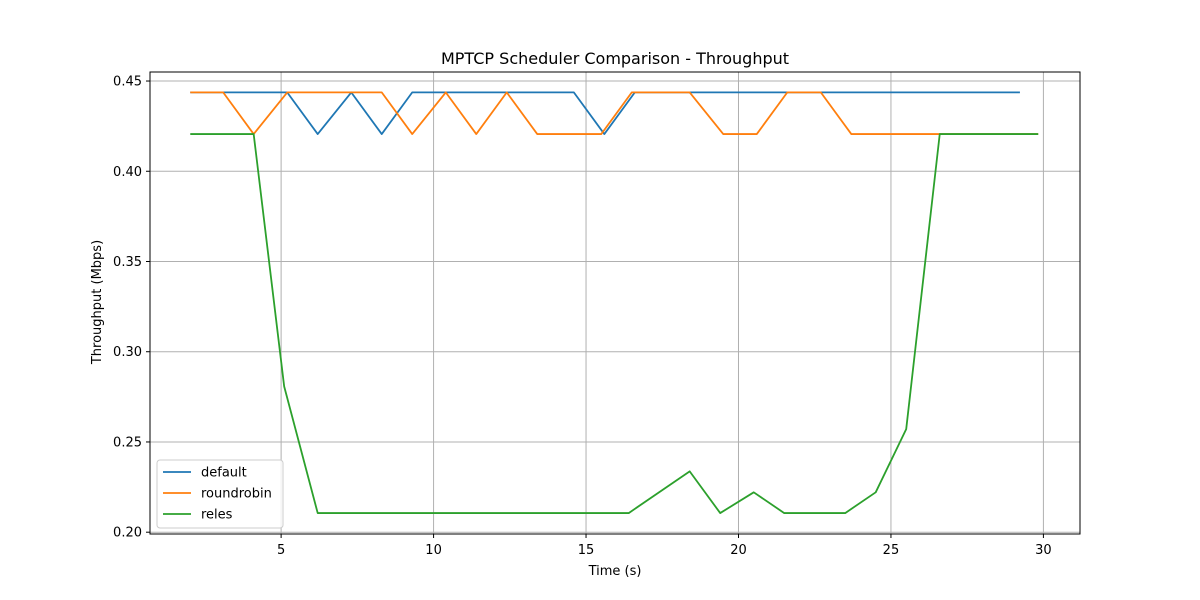 This screenshot has width=1200, height=600. What do you see at coordinates (127, 172) in the screenshot?
I see `y-tick-label: 0.40` at bounding box center [127, 172].